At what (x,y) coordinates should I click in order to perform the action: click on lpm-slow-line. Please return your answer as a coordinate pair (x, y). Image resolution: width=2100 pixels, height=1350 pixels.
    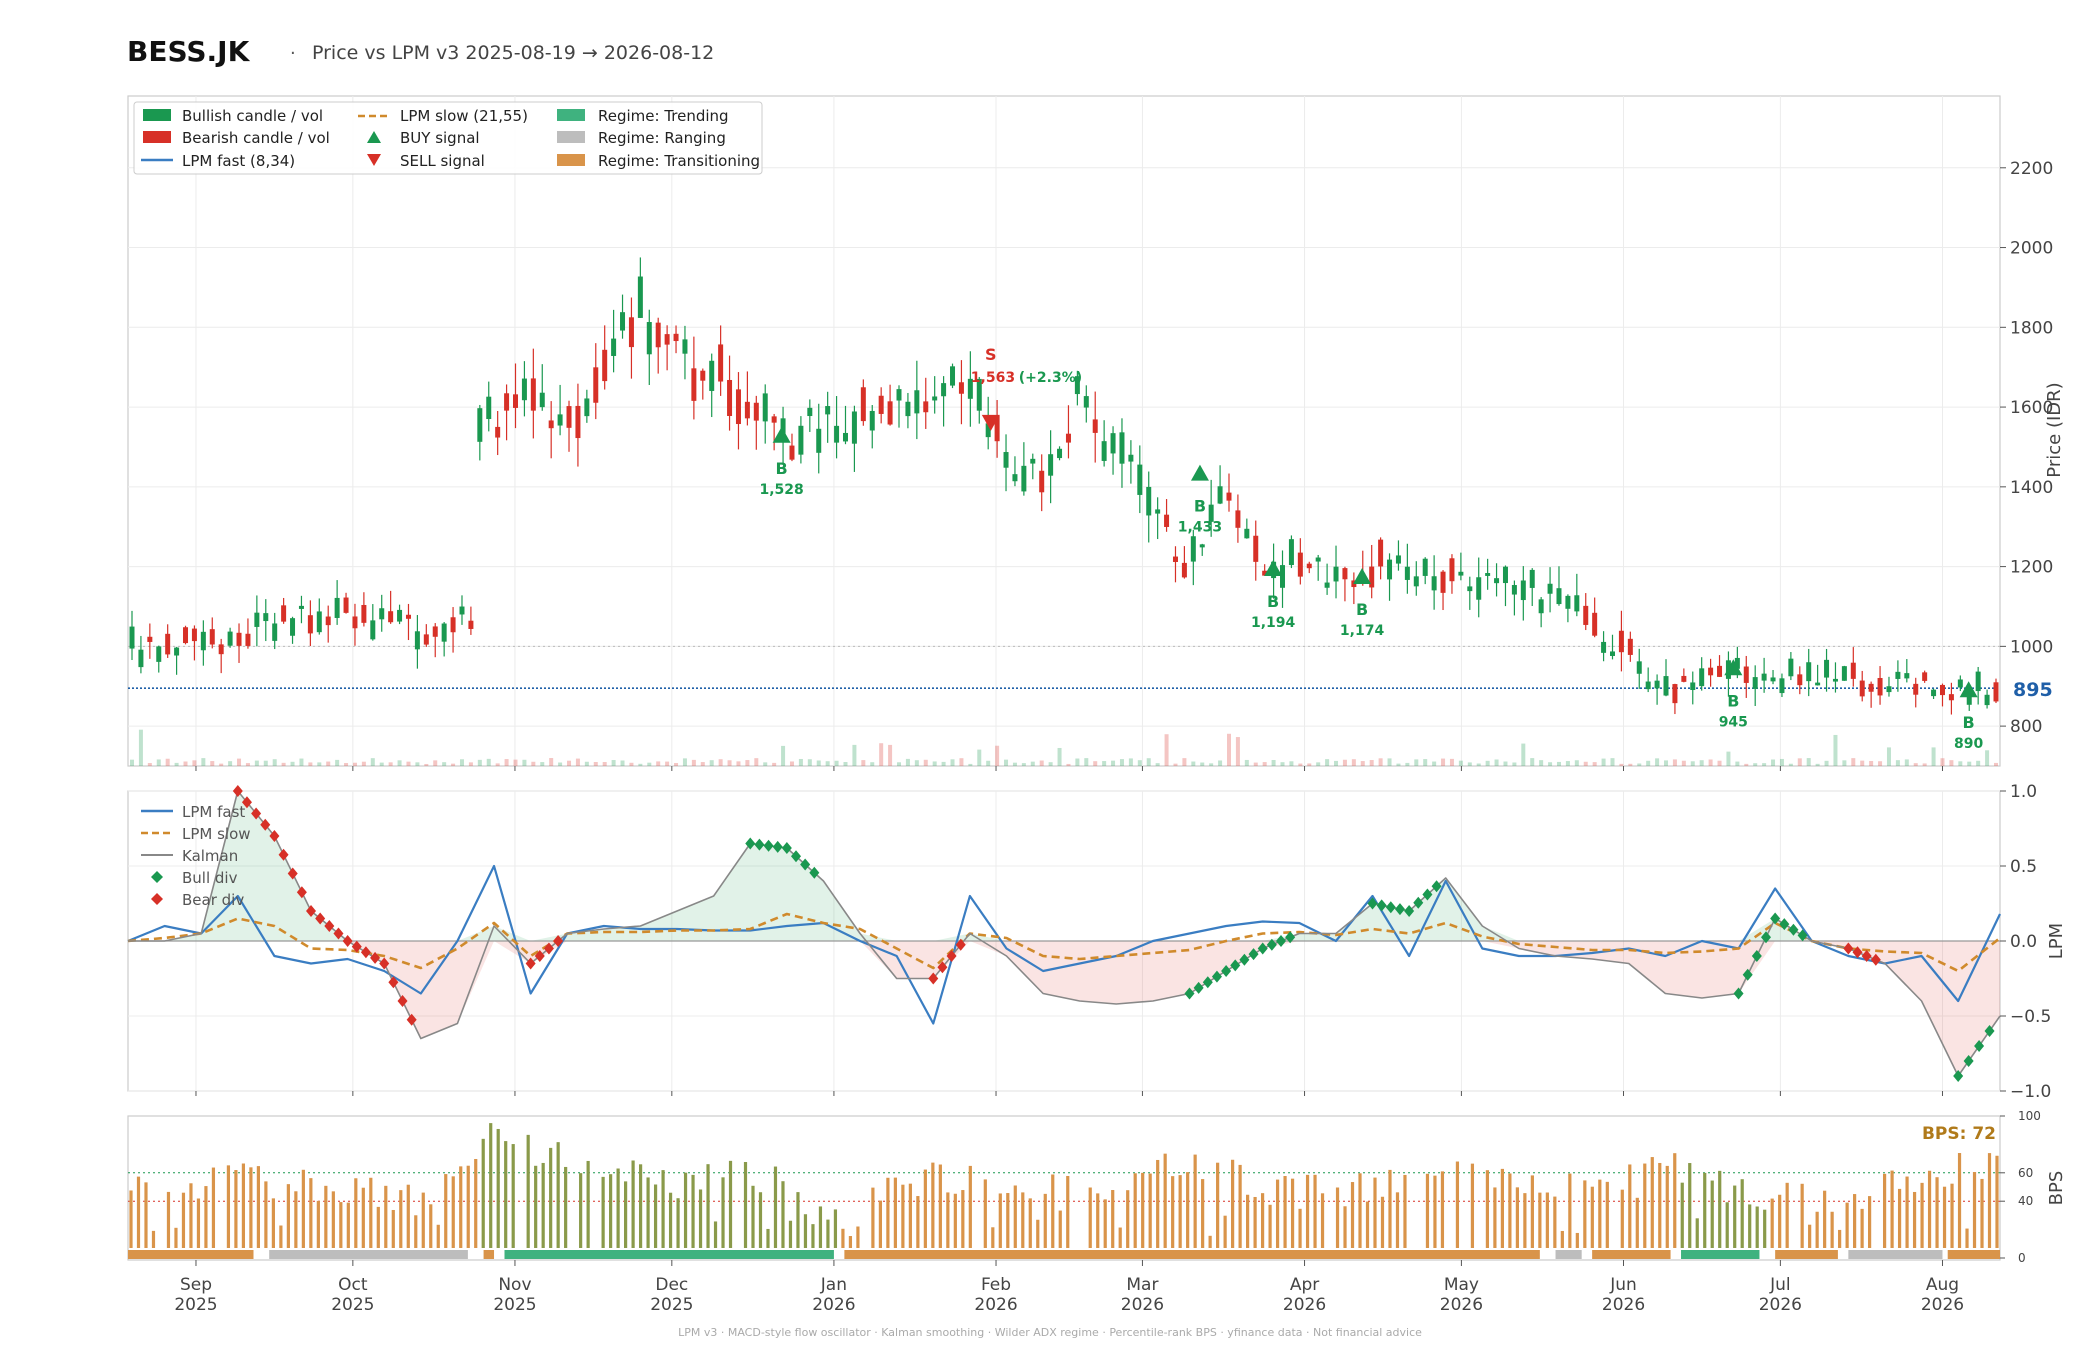
    Looking at the image, I should click on (1064, 942).